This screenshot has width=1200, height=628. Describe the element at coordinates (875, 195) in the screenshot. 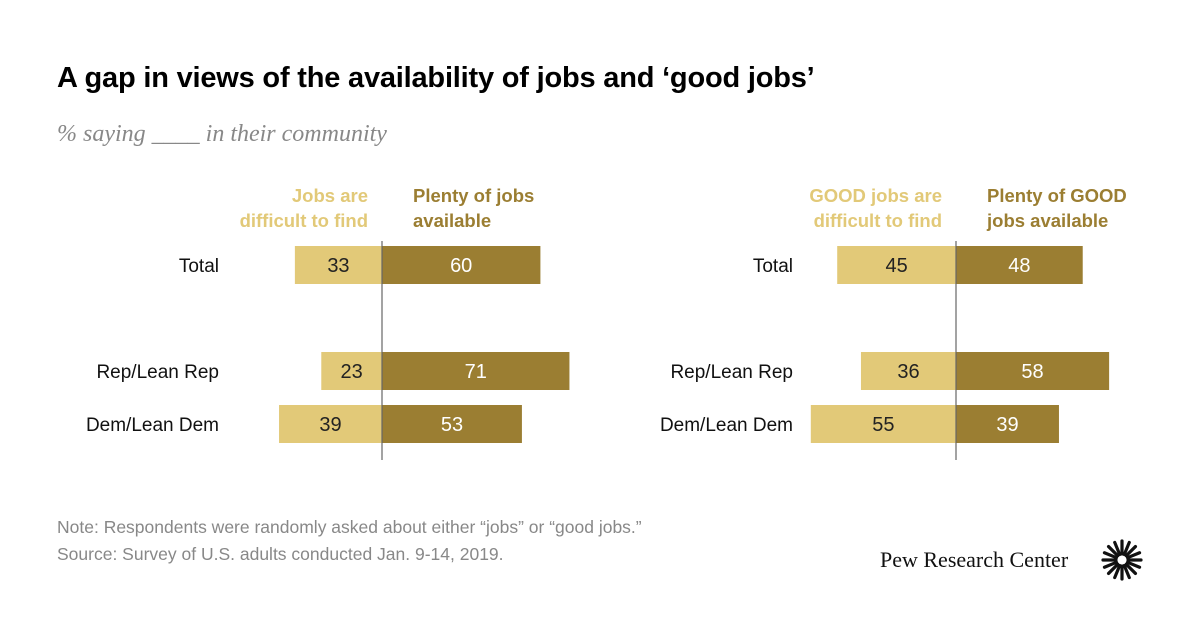

I see `legend-left-label: GOOD jobs are` at that location.